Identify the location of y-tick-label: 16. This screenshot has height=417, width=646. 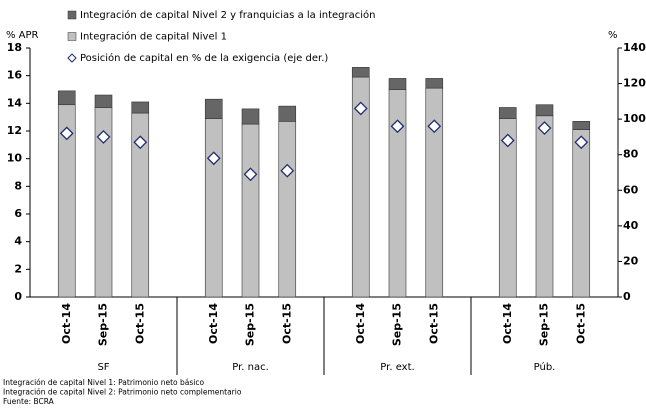
(15, 75).